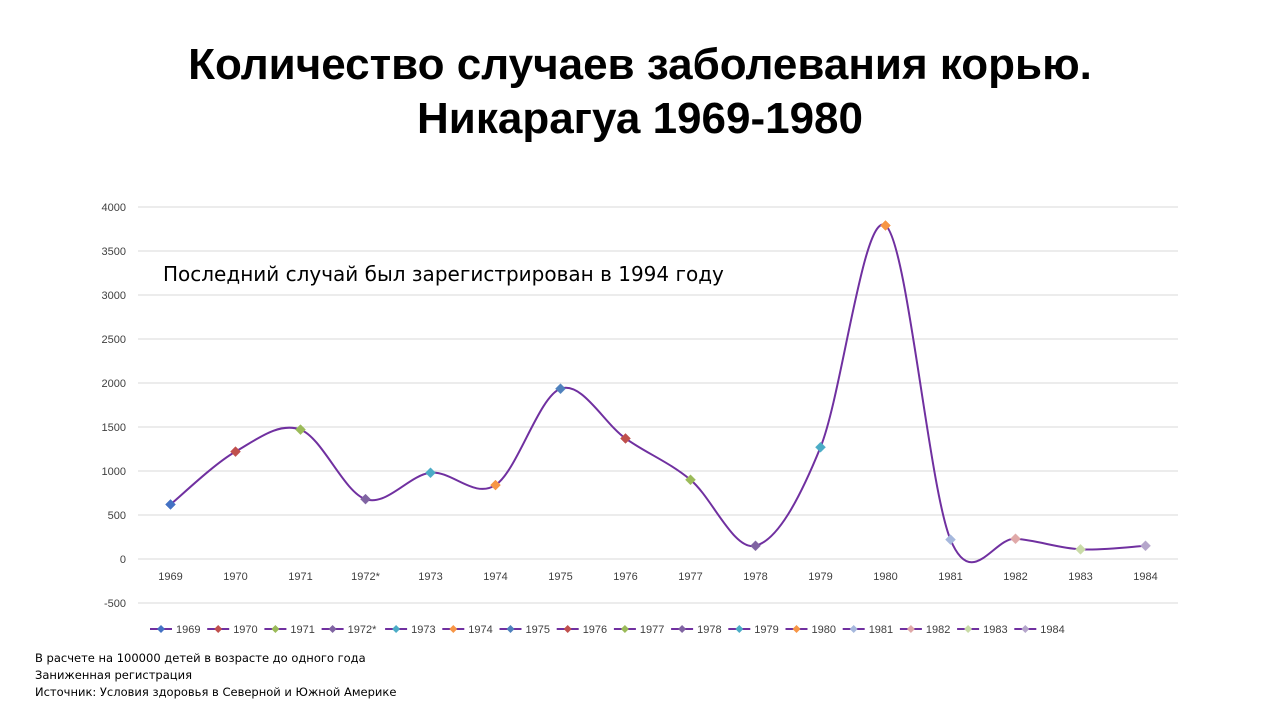 This screenshot has width=1280, height=720. I want to click on data-point-1972, so click(365, 499).